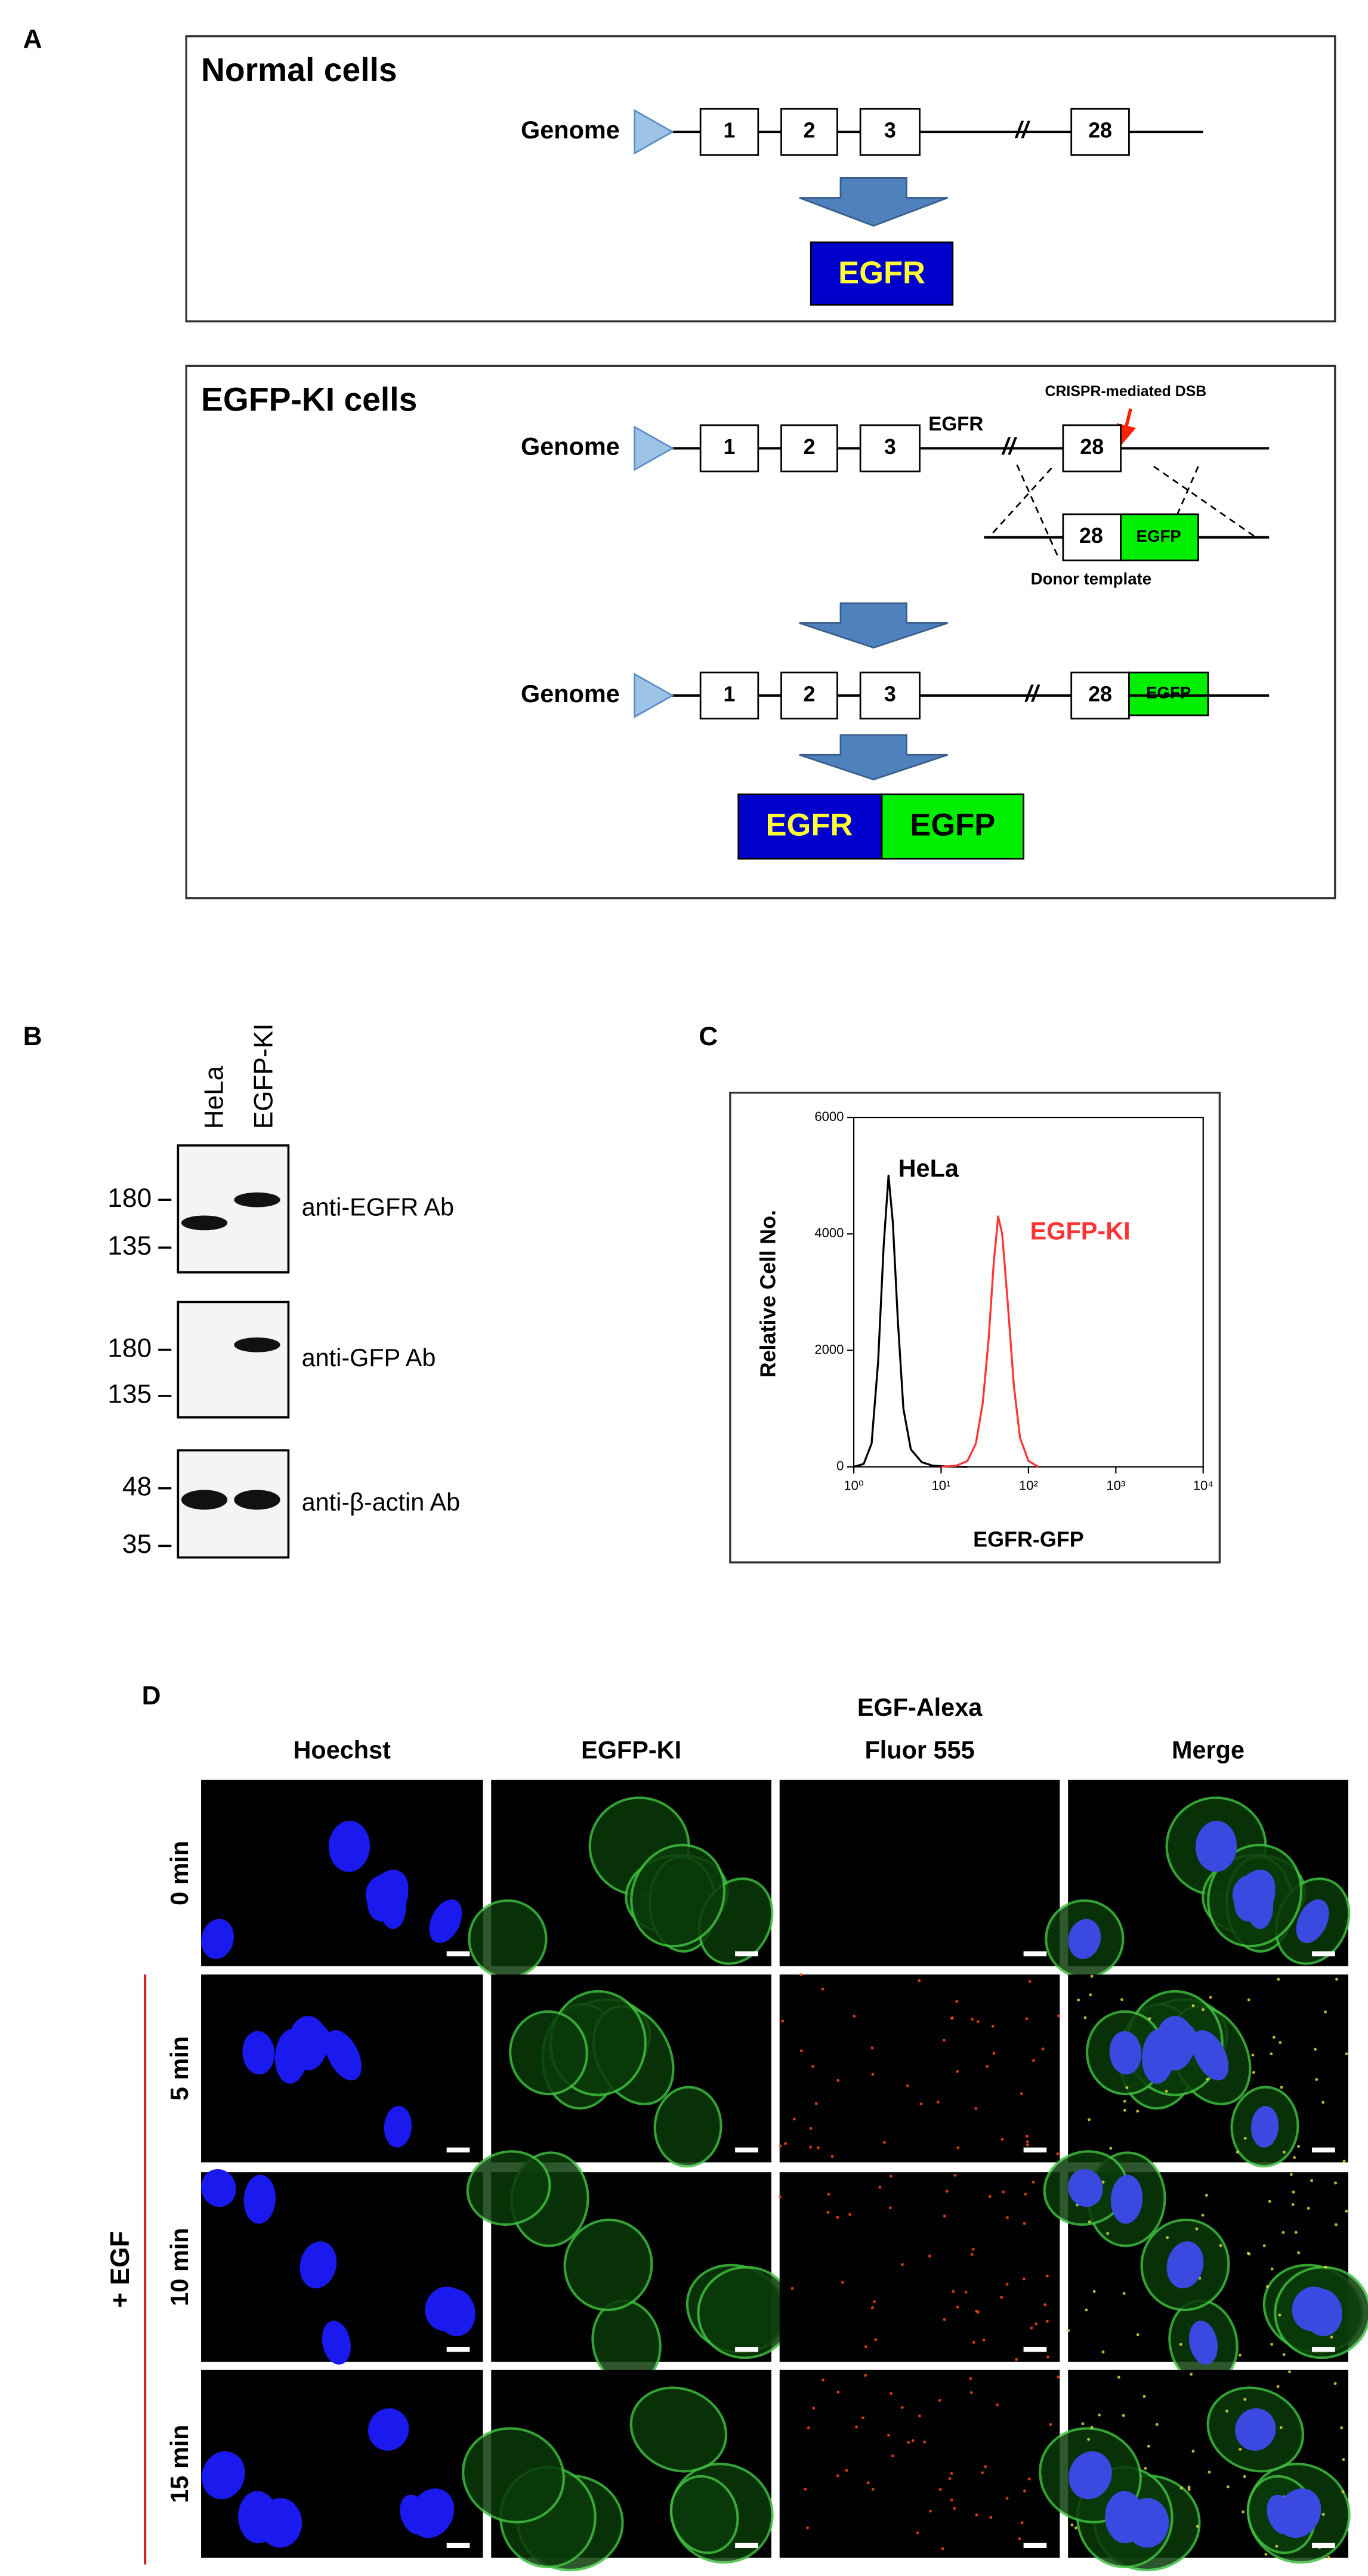  I want to click on row-label: 10 min, so click(179, 2267).